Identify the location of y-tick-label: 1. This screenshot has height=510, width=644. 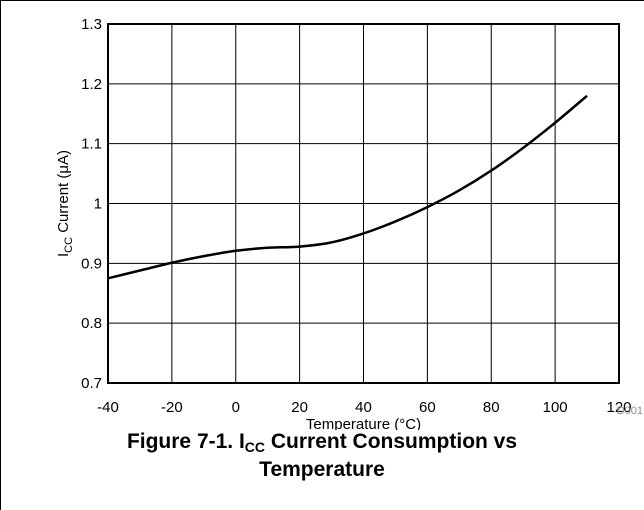
(98, 204).